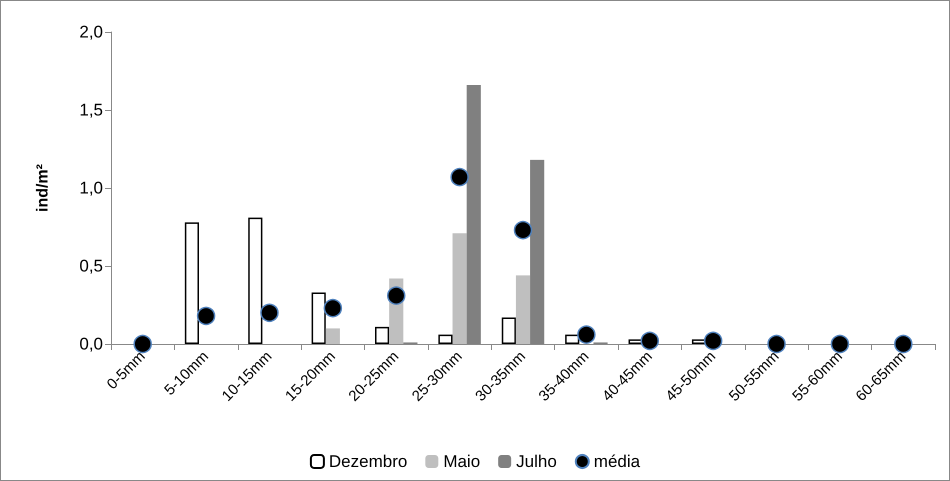  Describe the element at coordinates (368, 461) in the screenshot. I see `legend-label: Dezembro` at that location.